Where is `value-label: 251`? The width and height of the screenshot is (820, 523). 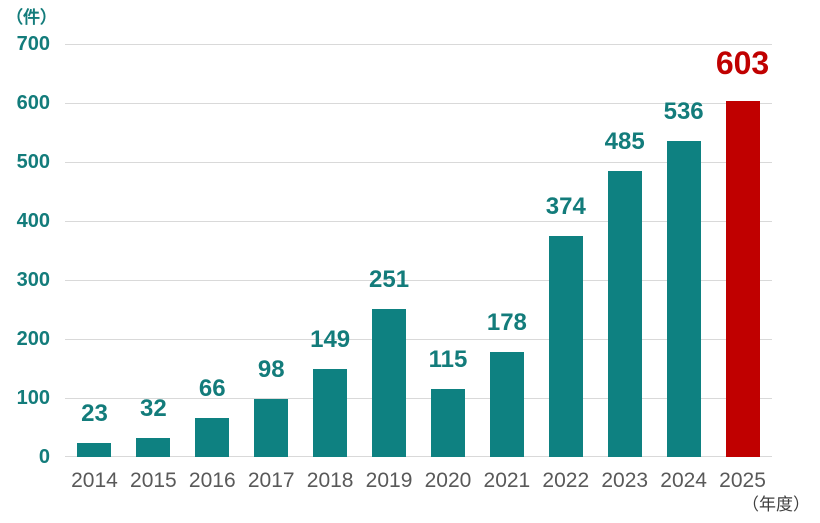 value-label: 251 is located at coordinates (389, 279).